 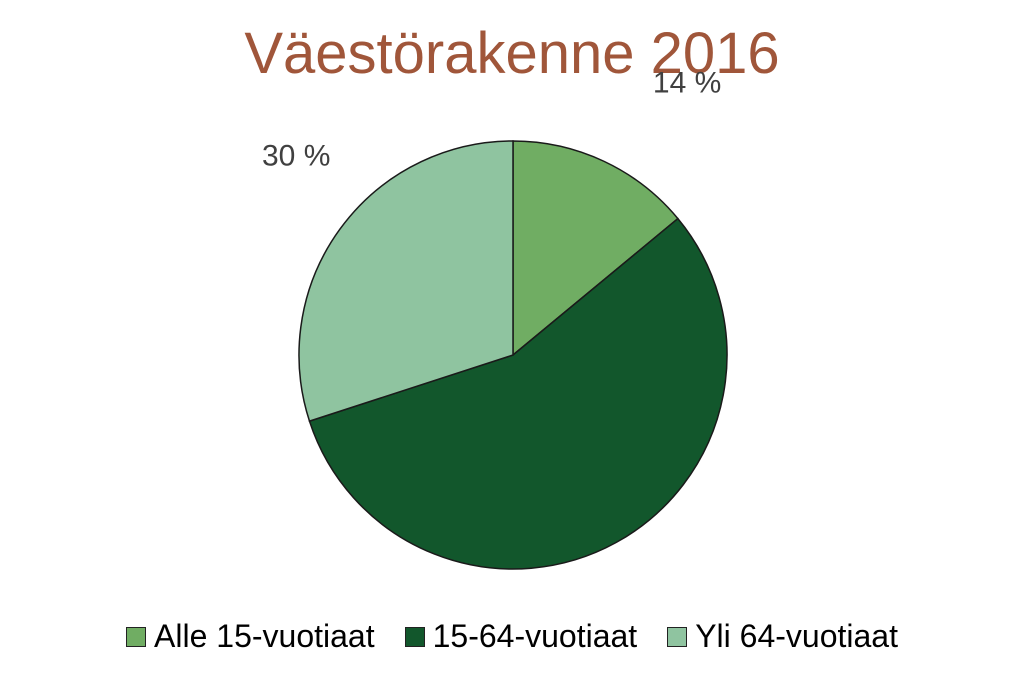 I want to click on legend-label: Yli 64-vuotiaat, so click(x=796, y=636).